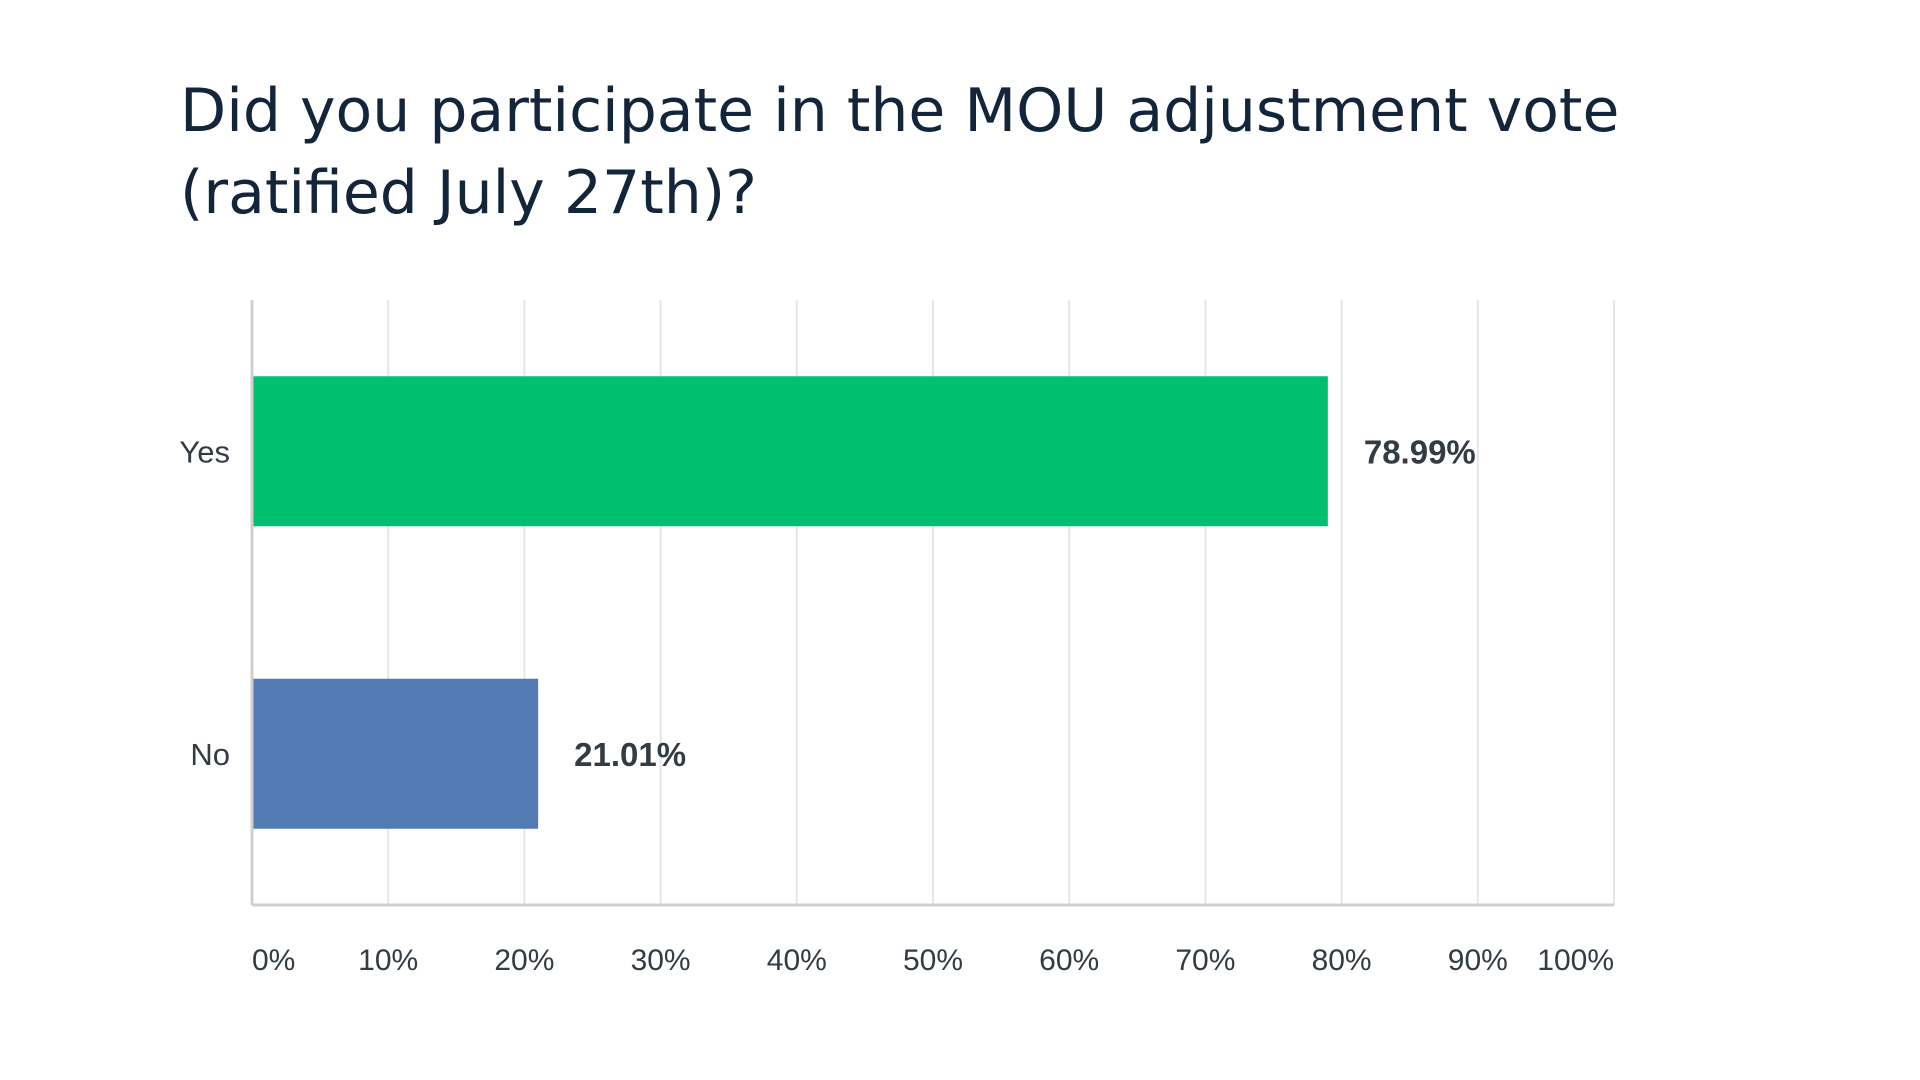 This screenshot has height=1080, width=1920. Describe the element at coordinates (933, 960) in the screenshot. I see `x-tick-label: 50%` at that location.